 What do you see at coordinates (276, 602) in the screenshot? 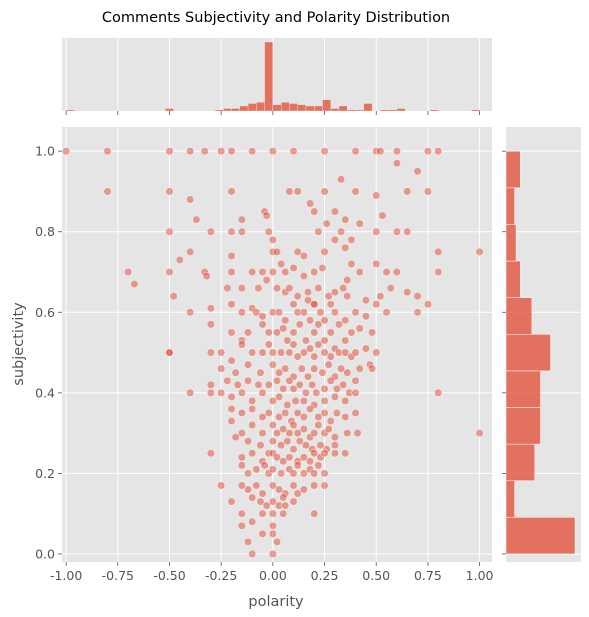
I see `x-axis-label: polarity` at bounding box center [276, 602].